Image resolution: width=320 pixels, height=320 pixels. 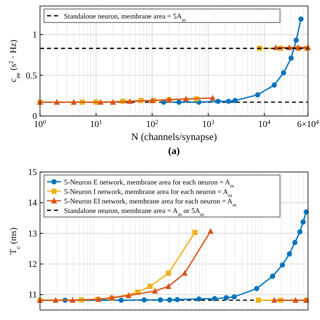 What do you see at coordinates (32, 295) in the screenshot?
I see `y-tick-label: 11` at bounding box center [32, 295].